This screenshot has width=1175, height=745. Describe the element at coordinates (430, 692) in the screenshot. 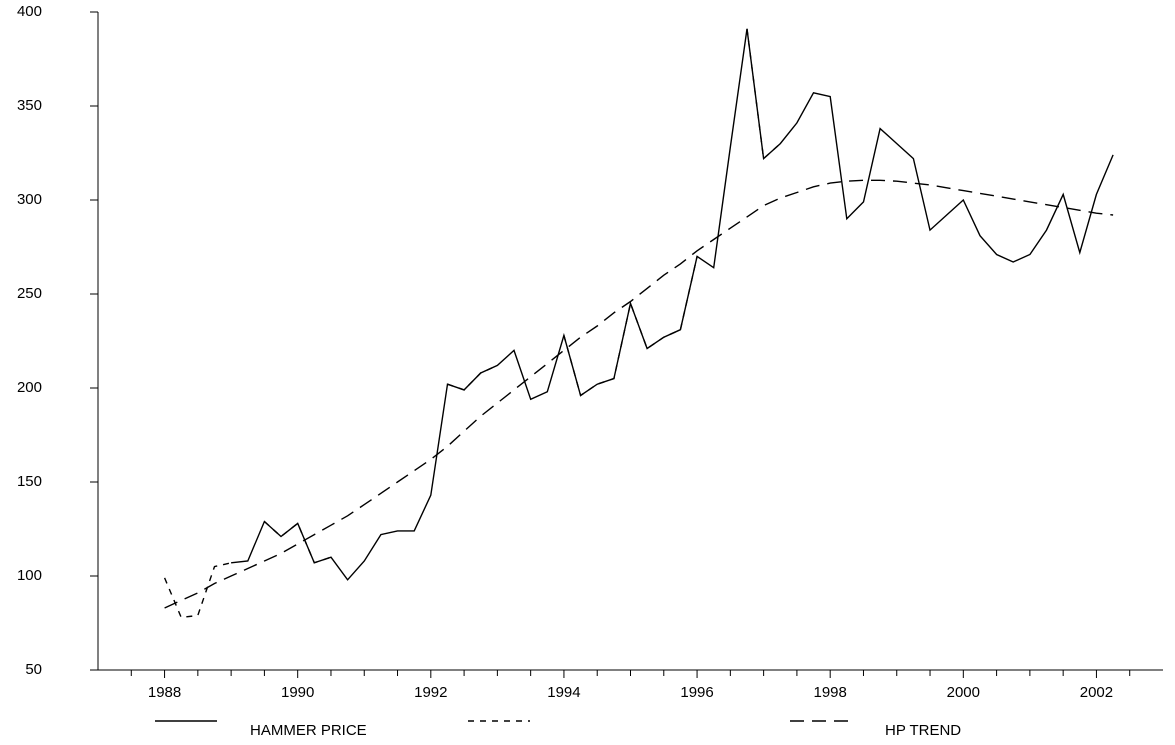

I see `x-tick-label: 1992` at that location.